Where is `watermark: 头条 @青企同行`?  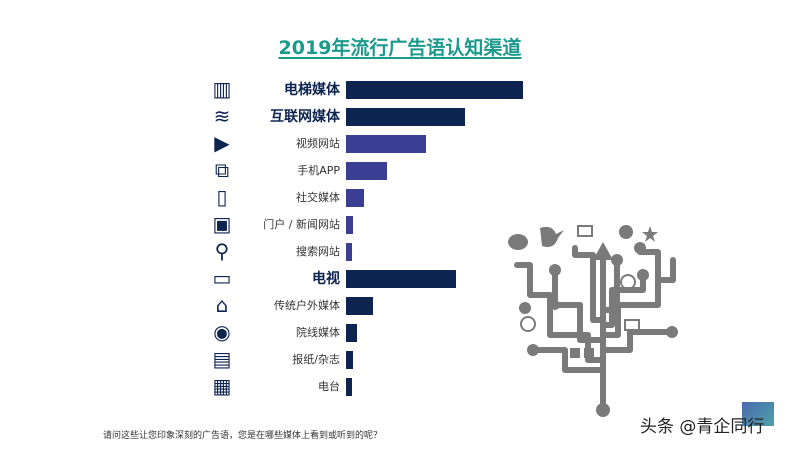 watermark: 头条 @青企同行 is located at coordinates (702, 427).